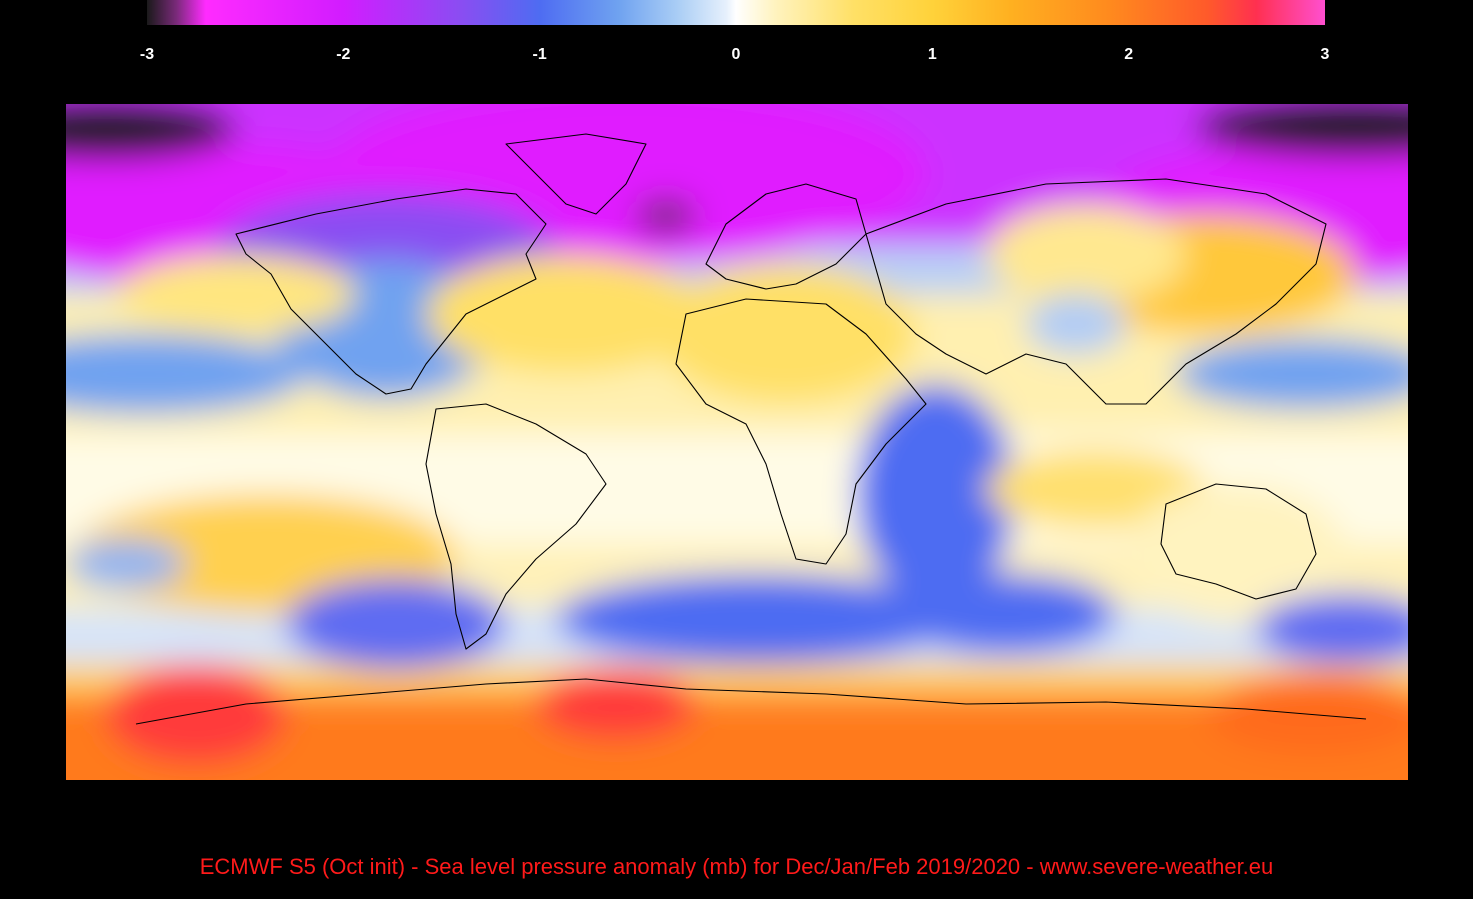 The image size is (1473, 899). What do you see at coordinates (1096, 489) in the screenshot?
I see `high-indian-east` at bounding box center [1096, 489].